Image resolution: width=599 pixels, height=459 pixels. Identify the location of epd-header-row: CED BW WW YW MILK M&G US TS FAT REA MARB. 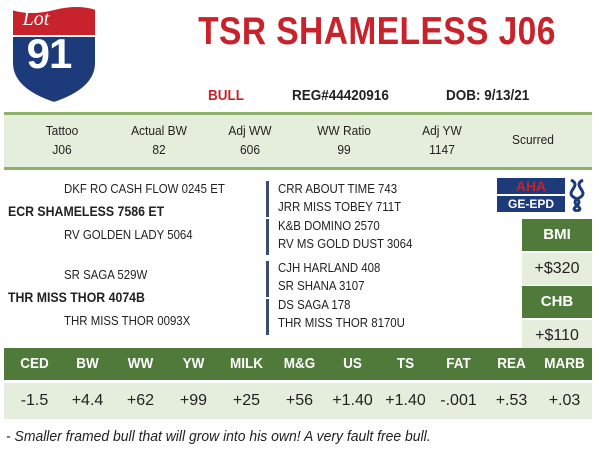
(298, 364).